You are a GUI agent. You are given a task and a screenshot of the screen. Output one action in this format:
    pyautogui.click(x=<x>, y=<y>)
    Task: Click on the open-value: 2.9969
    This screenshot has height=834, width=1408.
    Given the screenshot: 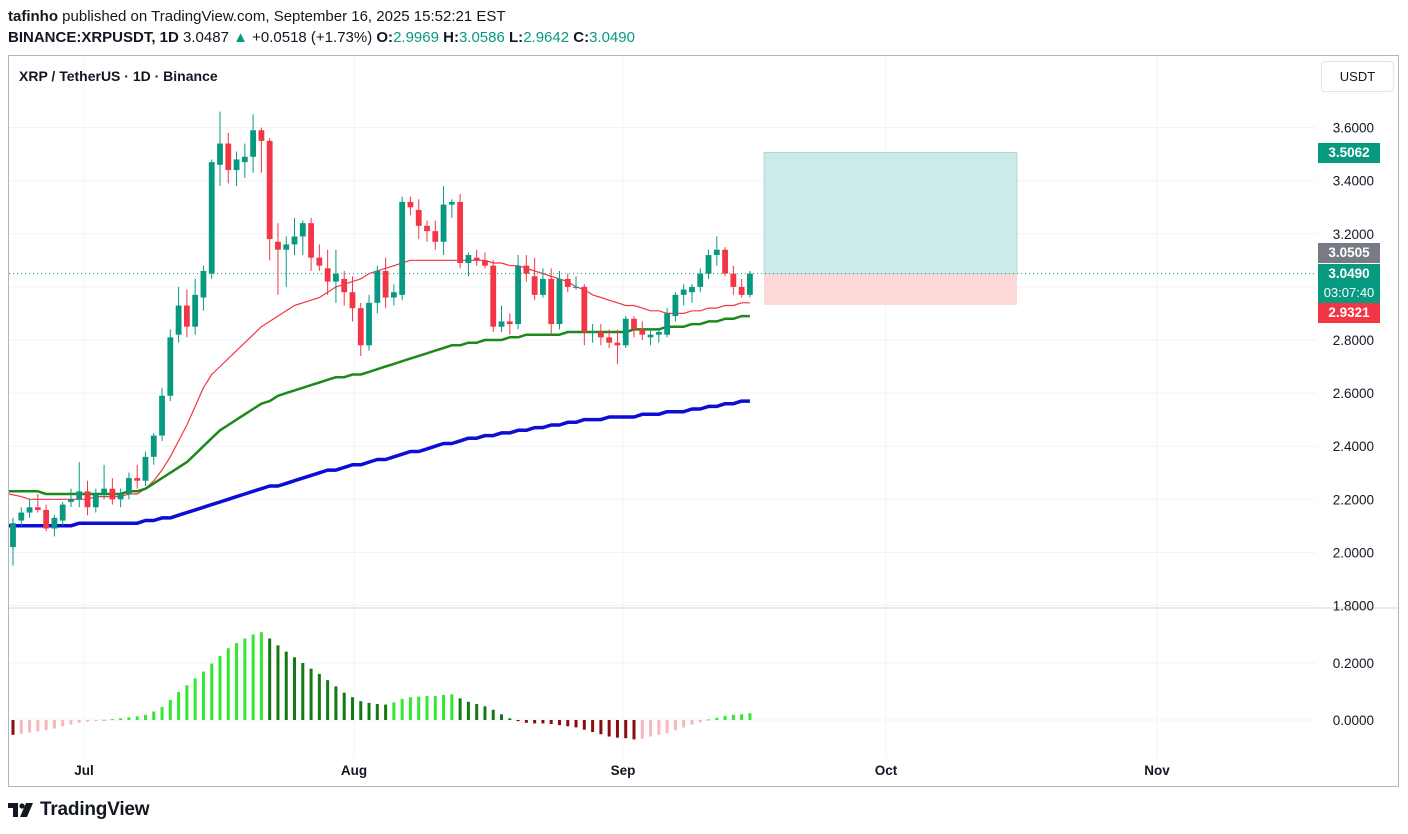 What is the action you would take?
    pyautogui.click(x=416, y=37)
    